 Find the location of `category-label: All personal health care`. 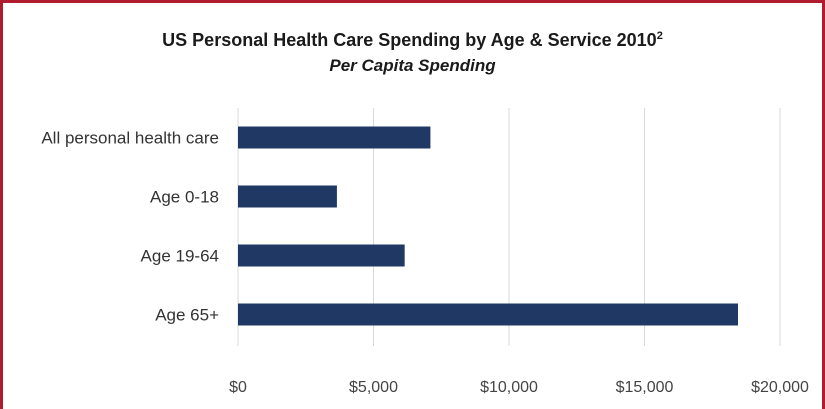

category-label: All personal health care is located at coordinates (130, 138).